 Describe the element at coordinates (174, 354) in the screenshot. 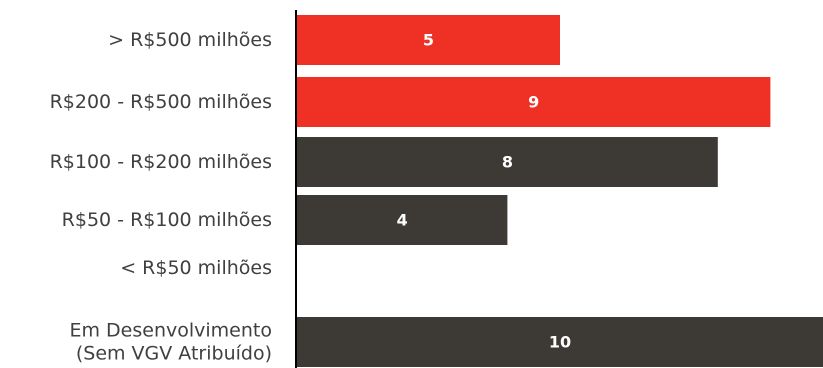

I see `category-label-line: (Sem VGV Atribuído)` at that location.